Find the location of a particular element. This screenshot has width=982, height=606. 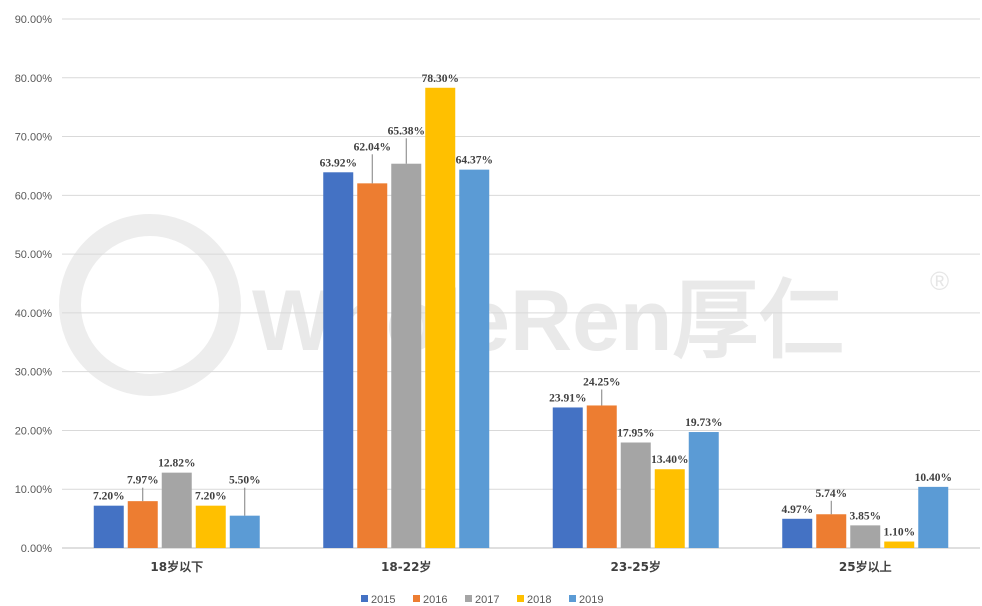

y-tick-label: 0.00% is located at coordinates (36, 549).